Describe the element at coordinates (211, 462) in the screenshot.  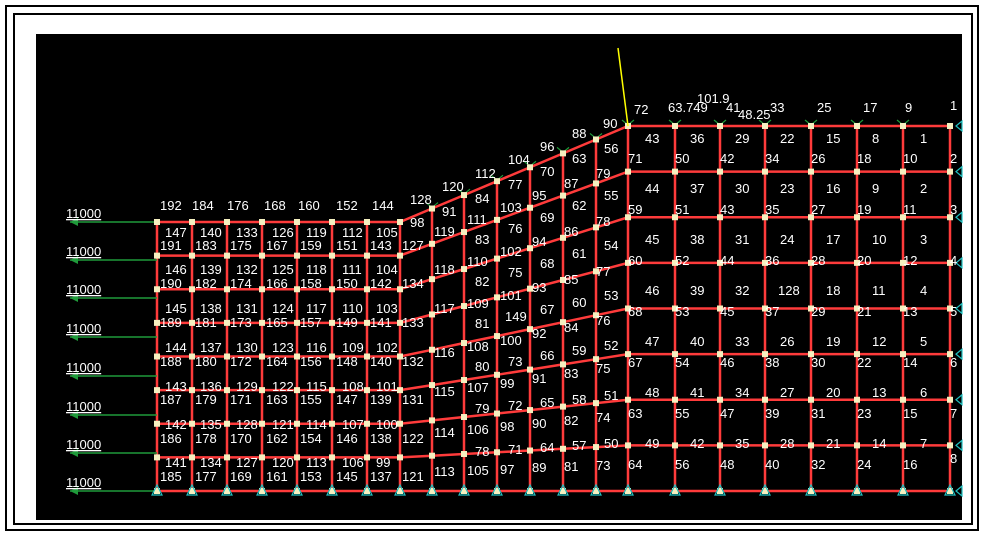
I see `left-cell-label: 134` at that location.